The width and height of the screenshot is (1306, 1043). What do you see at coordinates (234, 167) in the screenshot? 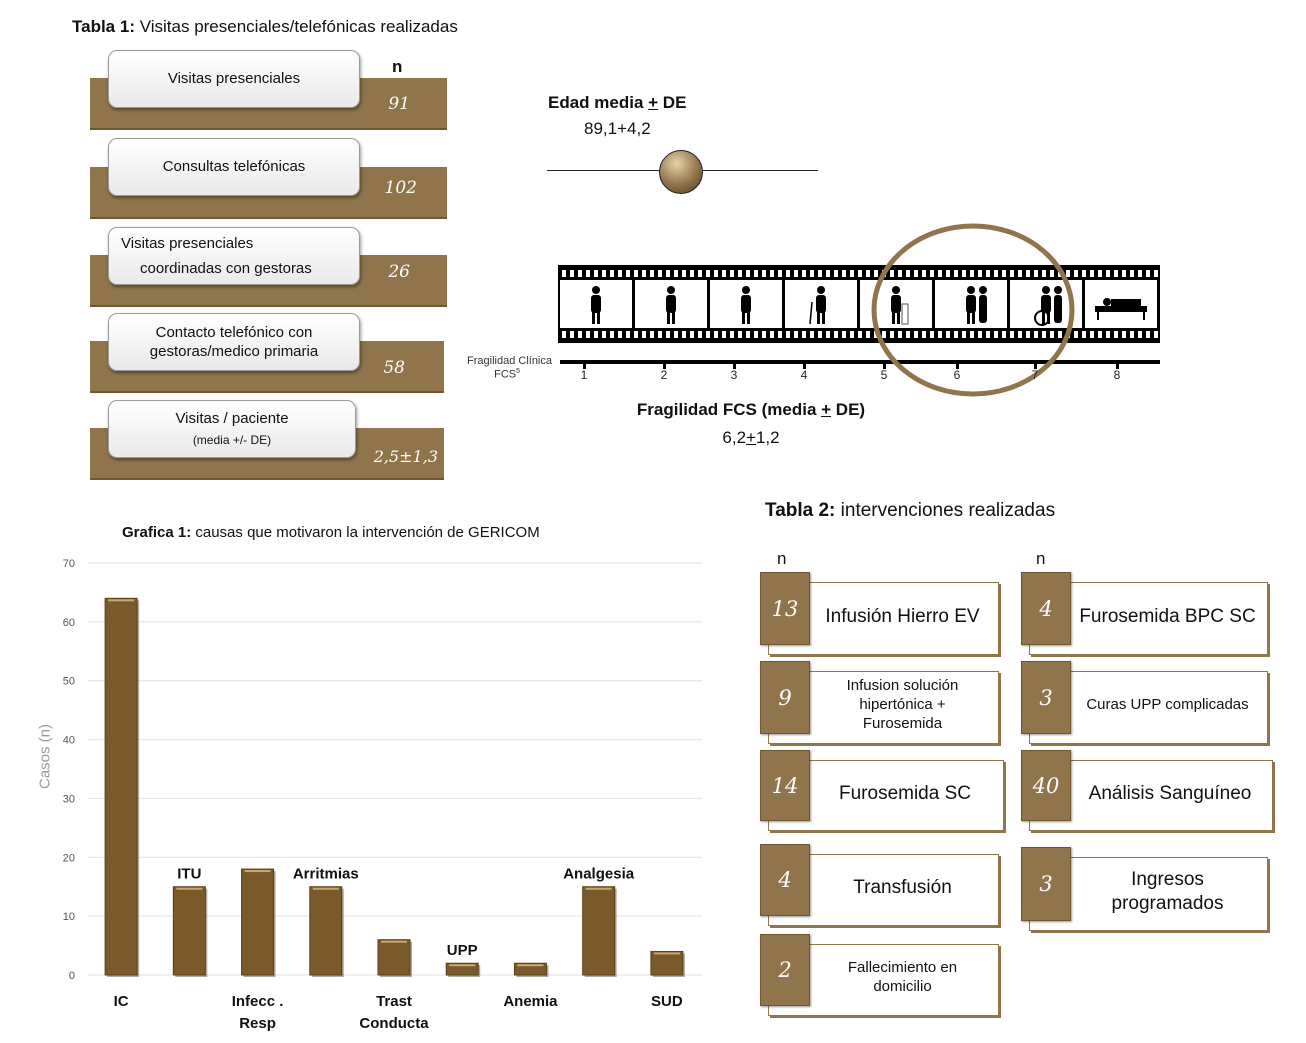
I see `row-label: Consultas telefónicas` at bounding box center [234, 167].